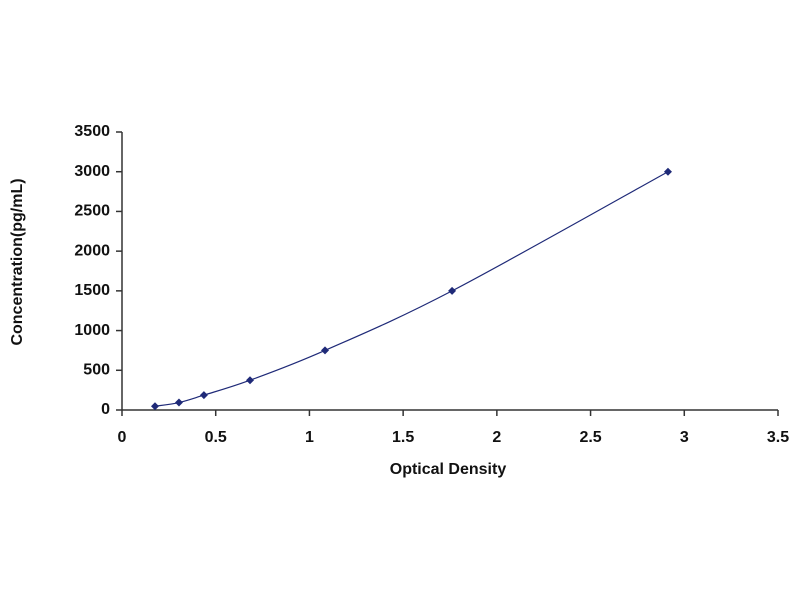 The image size is (800, 600). What do you see at coordinates (92, 171) in the screenshot?
I see `y-tick-label: 3000` at bounding box center [92, 171].